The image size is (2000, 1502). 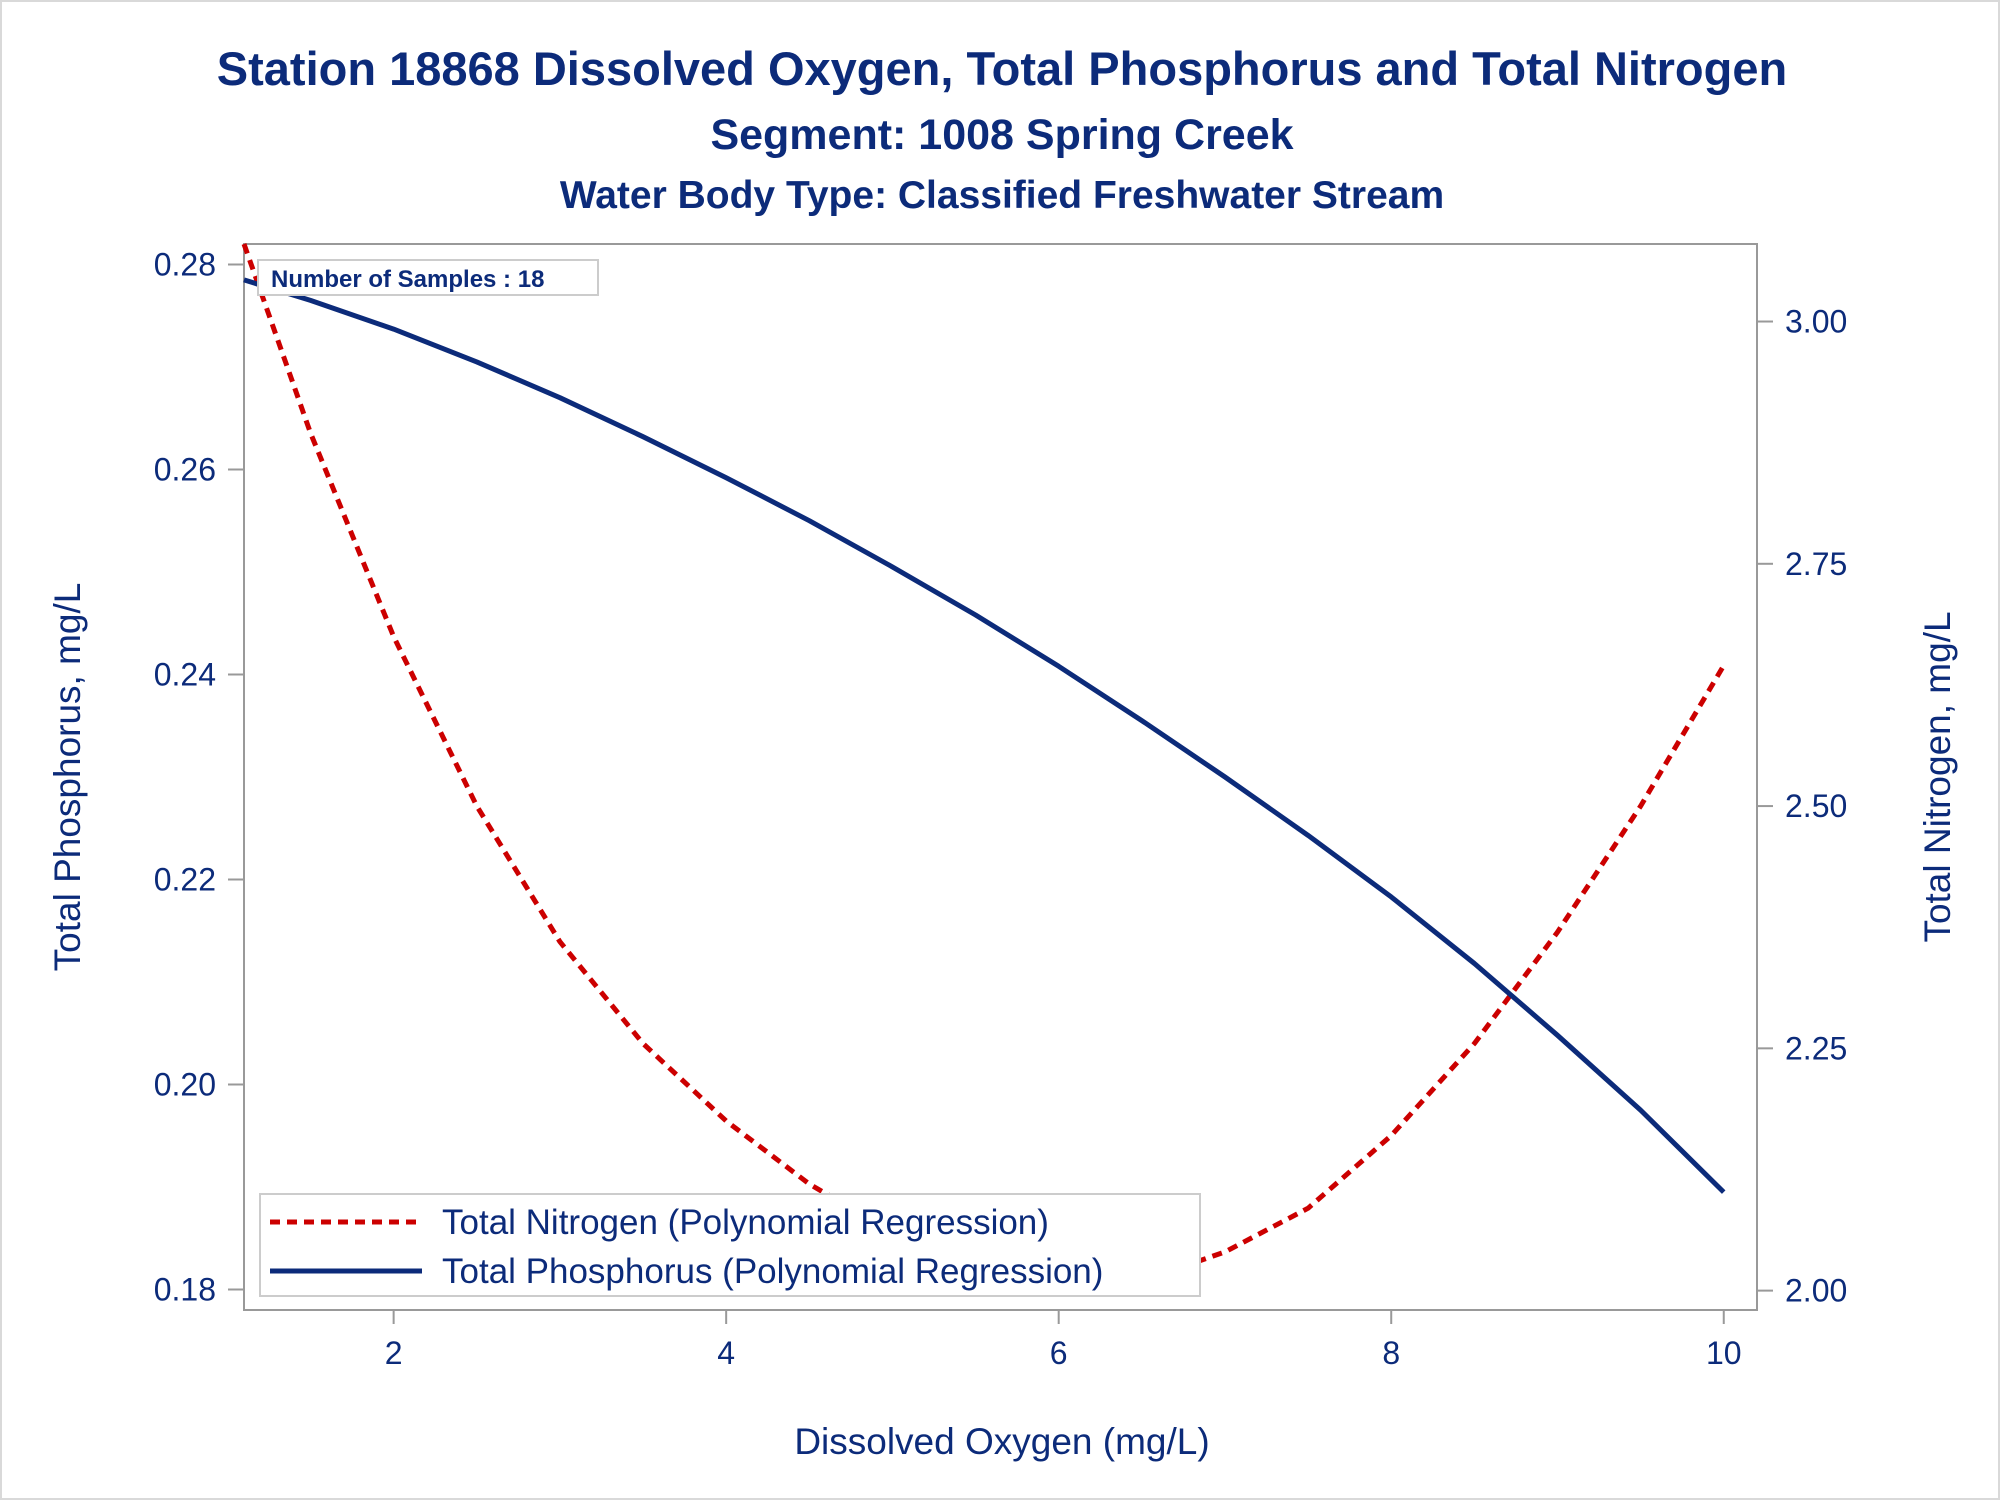 I want to click on left-y-tick-label: 0.22, so click(x=185, y=880).